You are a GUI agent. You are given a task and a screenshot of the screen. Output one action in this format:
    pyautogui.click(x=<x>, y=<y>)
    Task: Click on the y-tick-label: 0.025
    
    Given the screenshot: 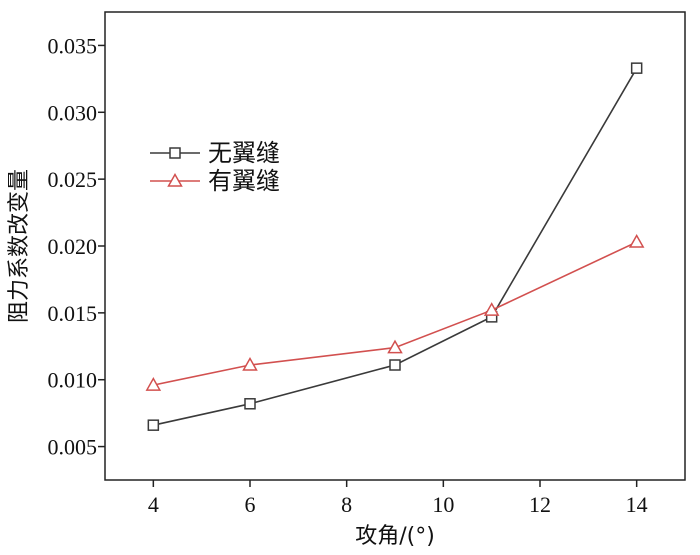 What is the action you would take?
    pyautogui.click(x=73, y=179)
    